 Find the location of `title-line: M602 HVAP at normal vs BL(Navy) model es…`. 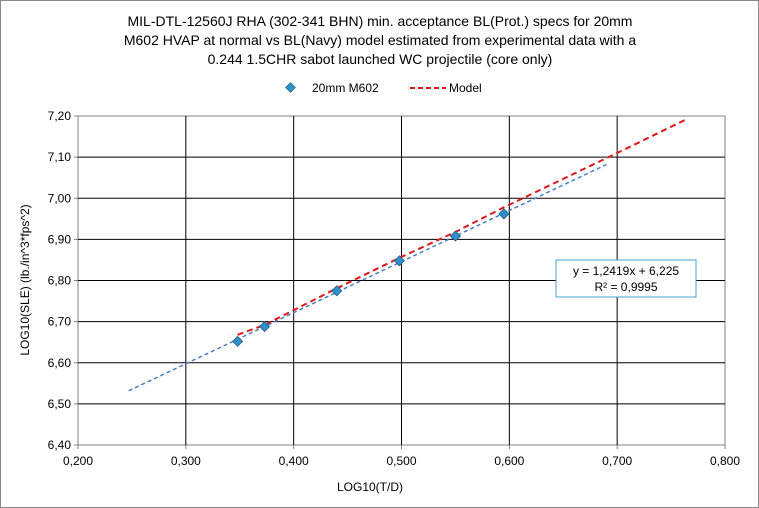

title-line: M602 HVAP at normal vs BL(Navy) model es… is located at coordinates (380, 40).